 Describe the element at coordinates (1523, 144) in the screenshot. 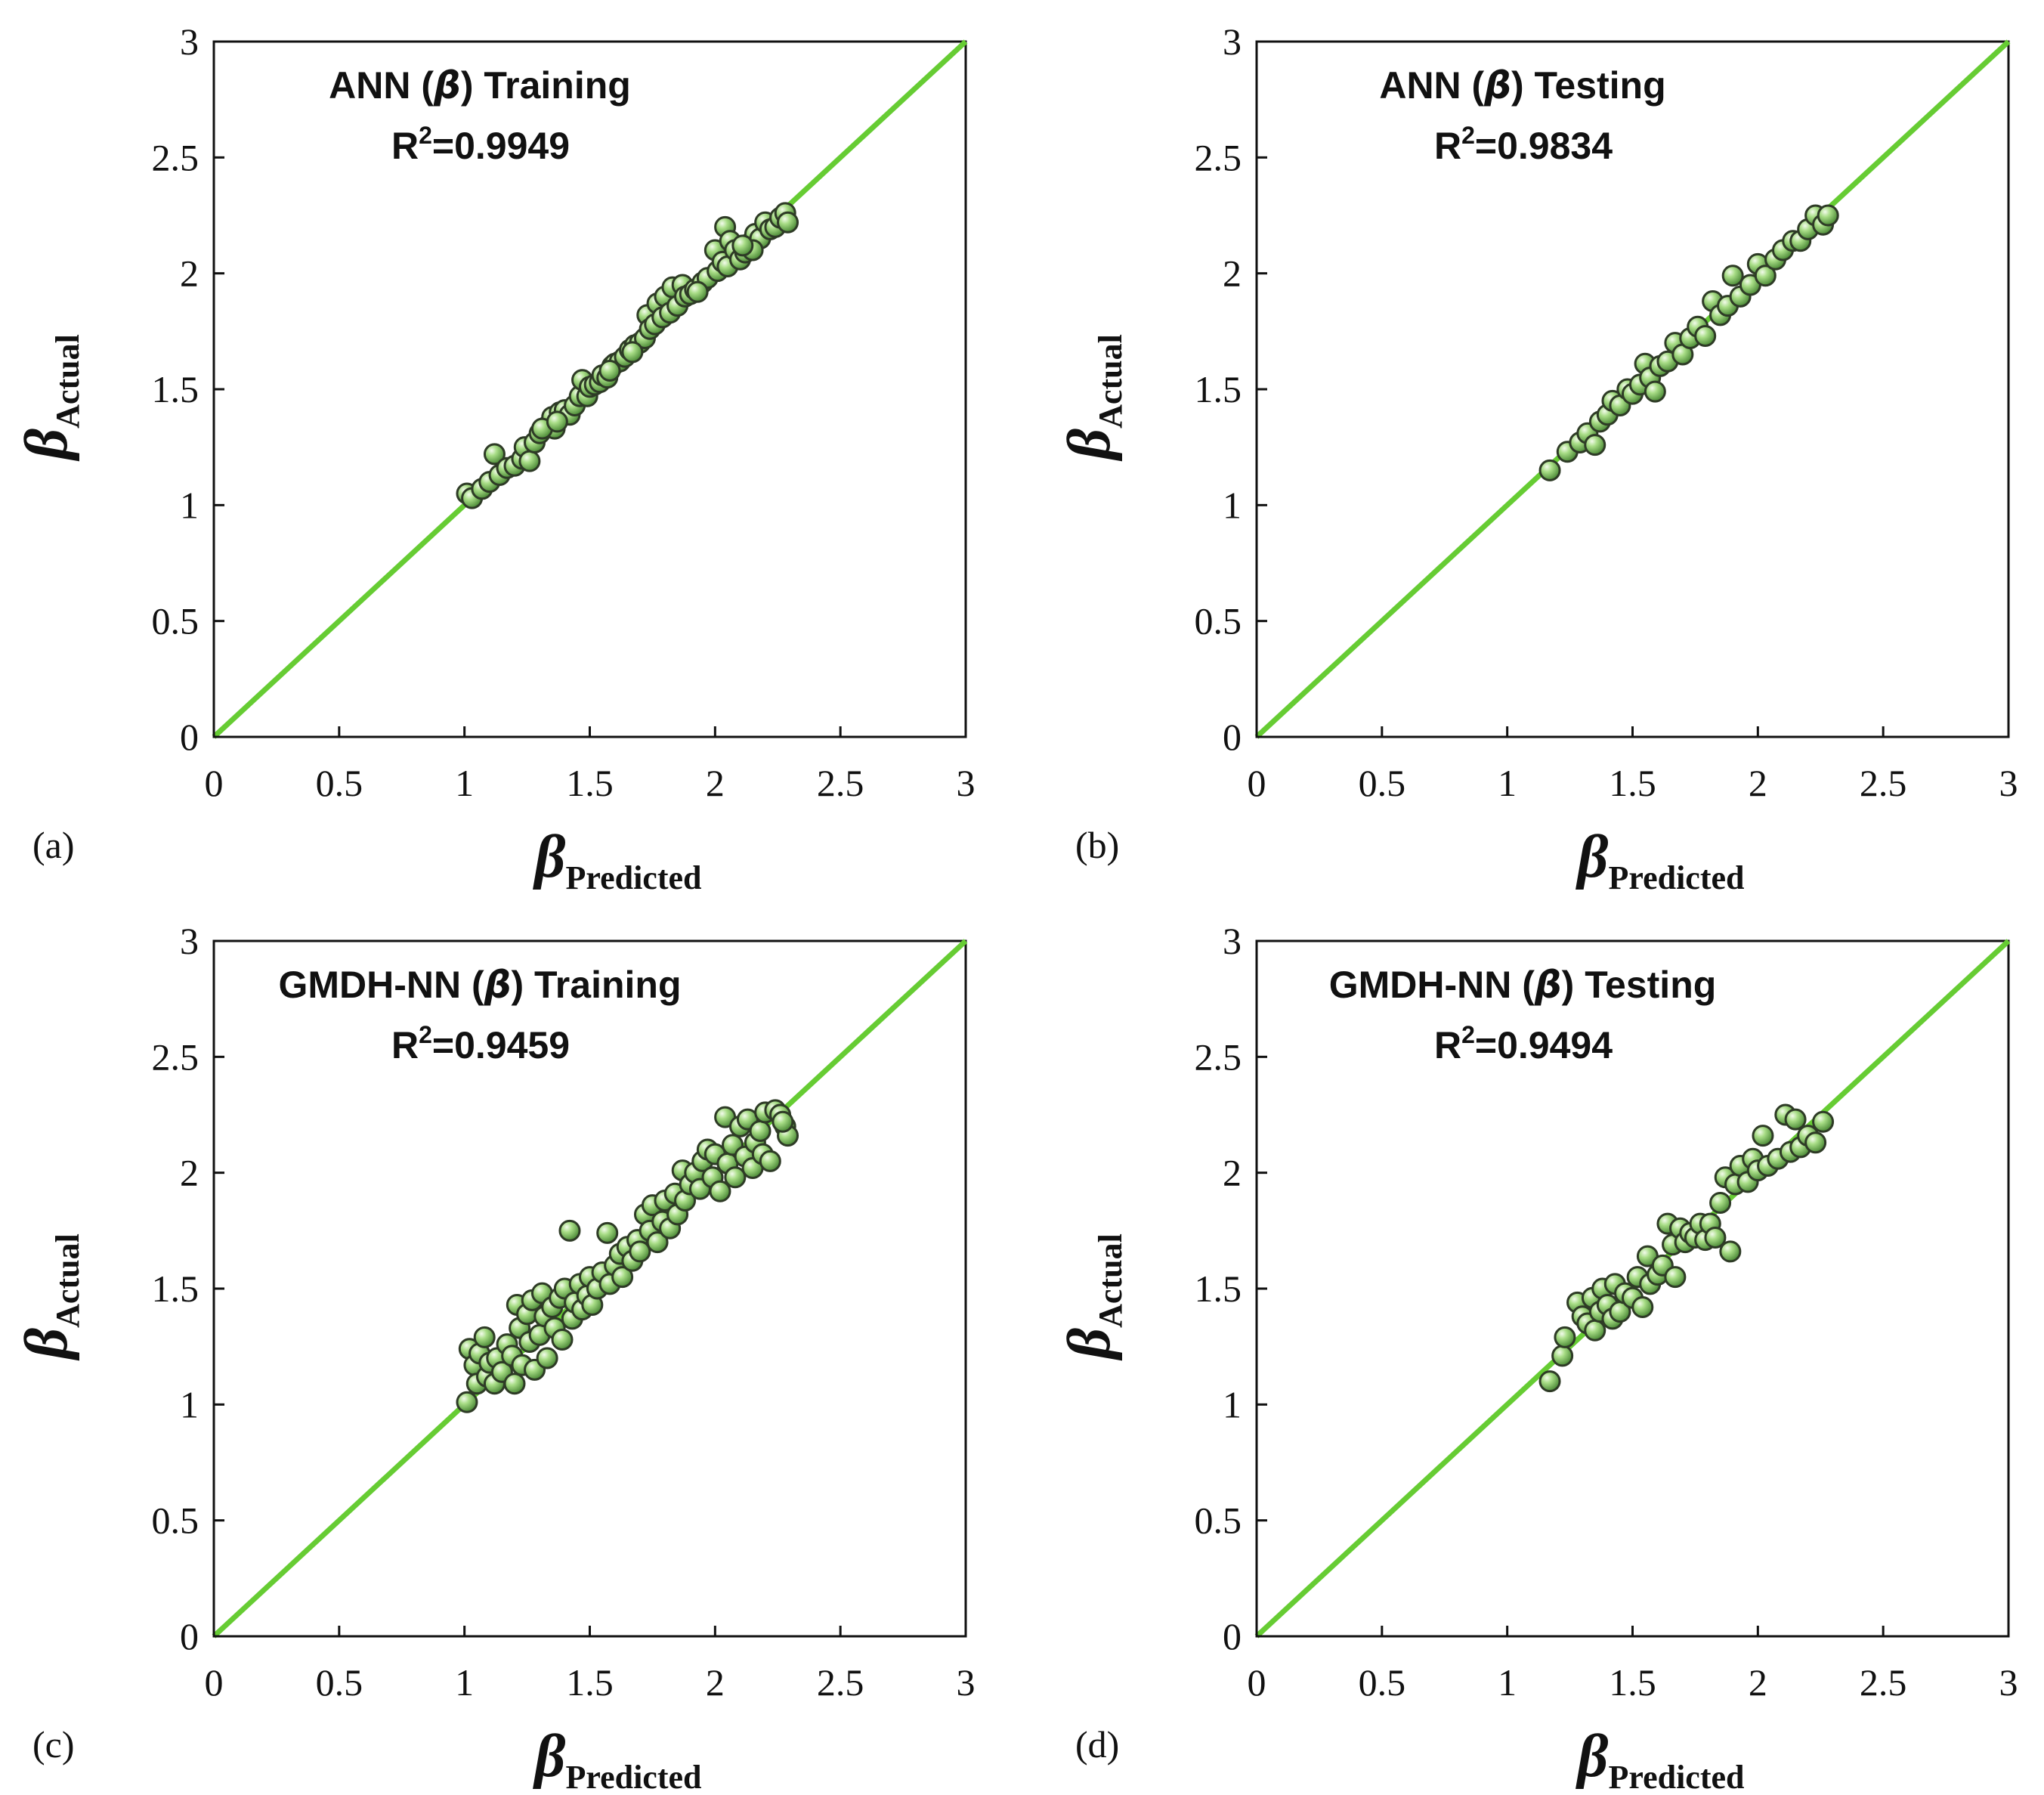

I see `r-squared: R2=0.9834` at that location.